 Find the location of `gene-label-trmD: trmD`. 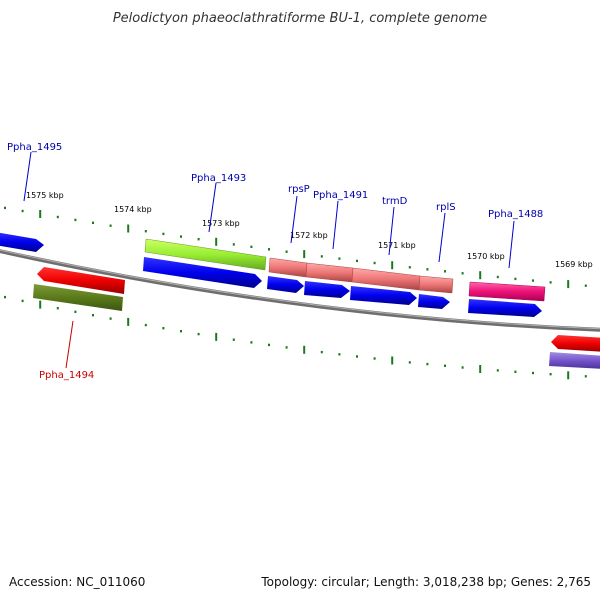

gene-label-trmD: trmD is located at coordinates (395, 201).